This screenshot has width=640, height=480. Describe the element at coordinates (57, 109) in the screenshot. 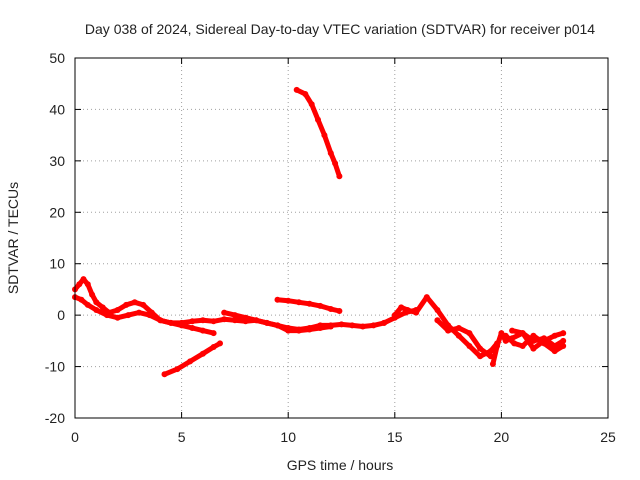

I see `y-tick-label: 40` at that location.